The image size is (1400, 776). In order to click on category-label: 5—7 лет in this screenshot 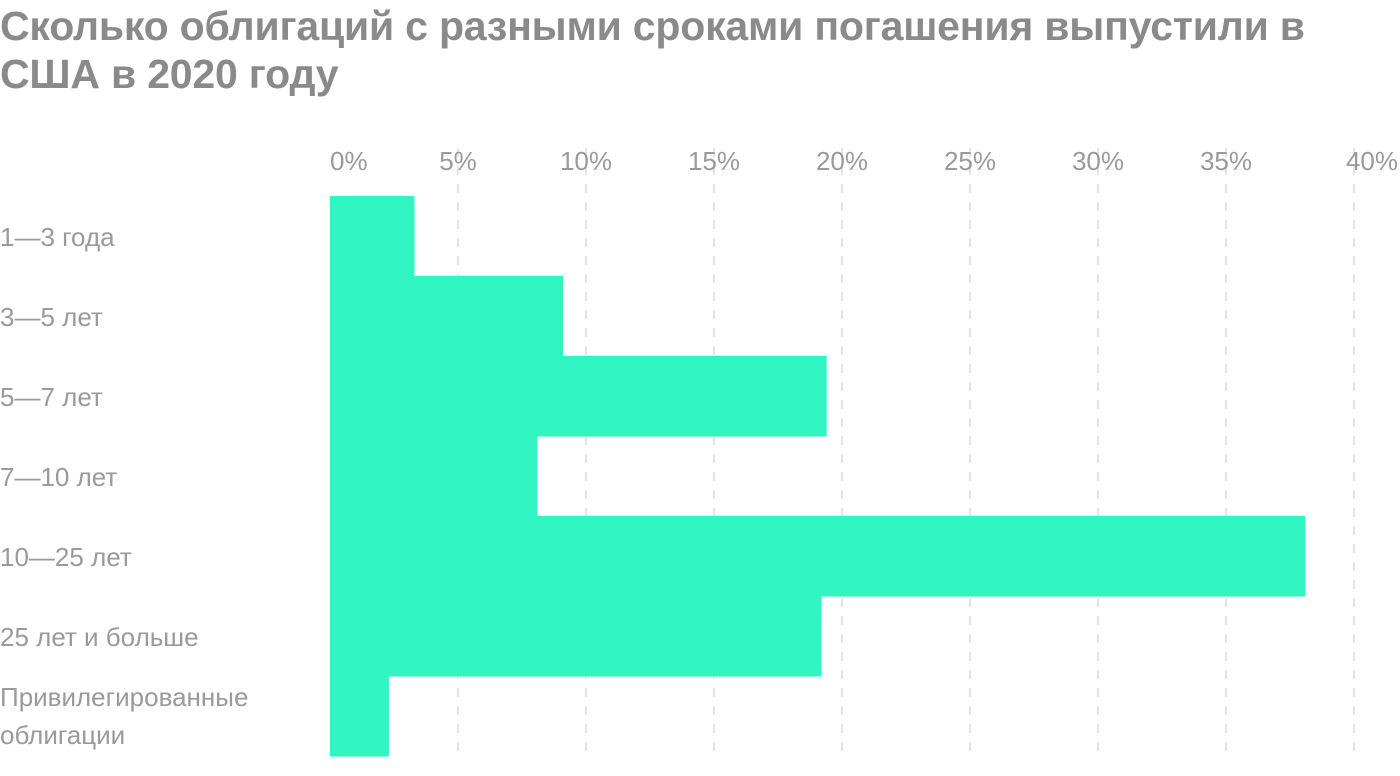, I will do `click(51, 397)`.